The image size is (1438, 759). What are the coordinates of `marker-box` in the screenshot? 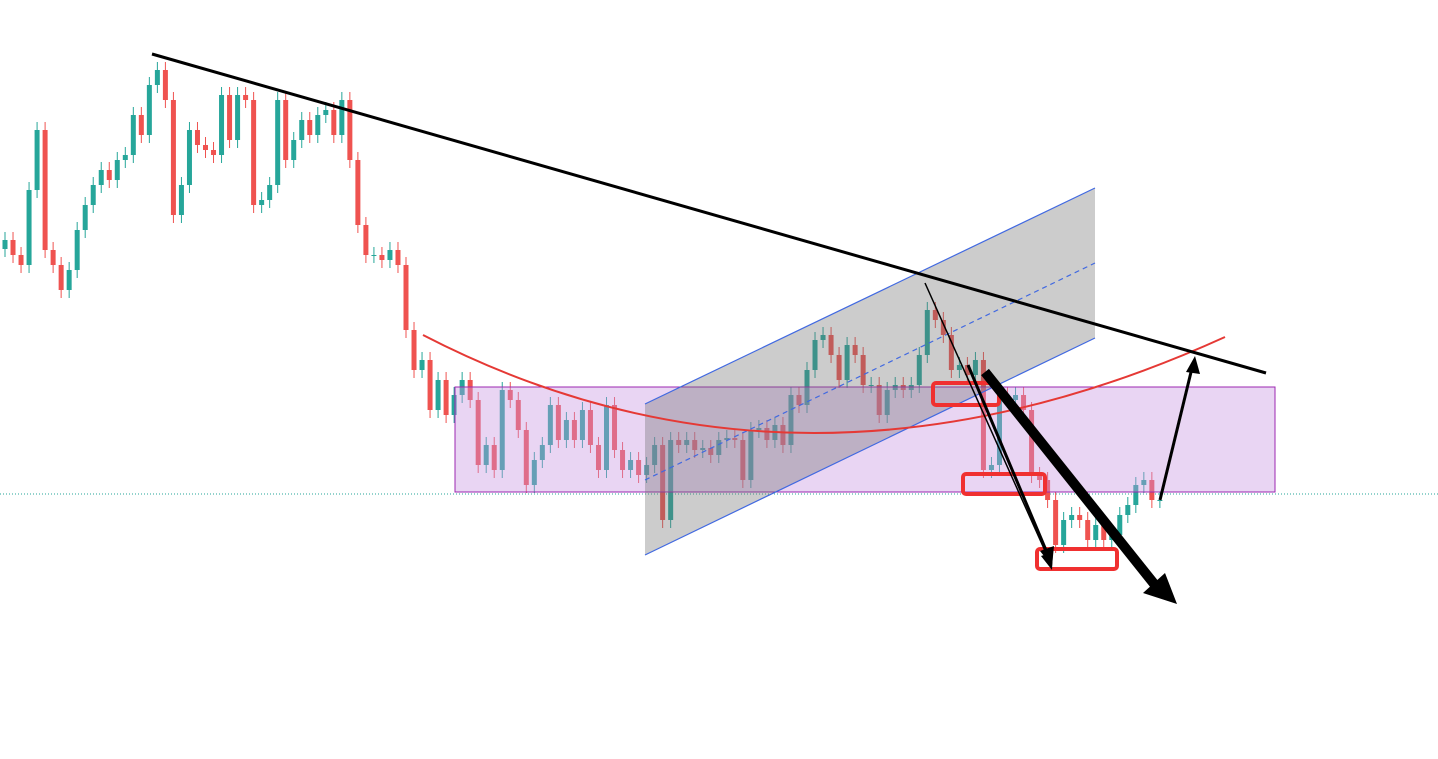 It's located at (1077, 559).